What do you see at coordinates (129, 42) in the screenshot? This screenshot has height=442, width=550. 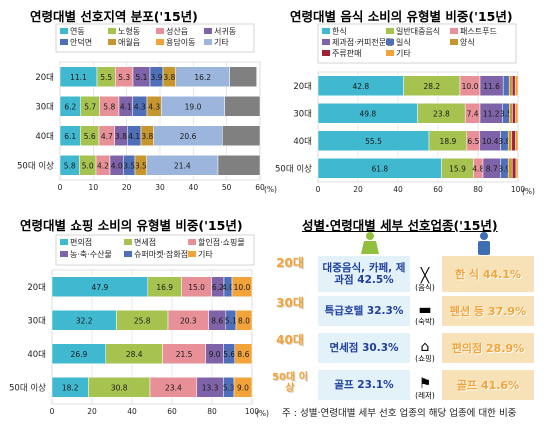 I see `legend-label: 애월읍` at bounding box center [129, 42].